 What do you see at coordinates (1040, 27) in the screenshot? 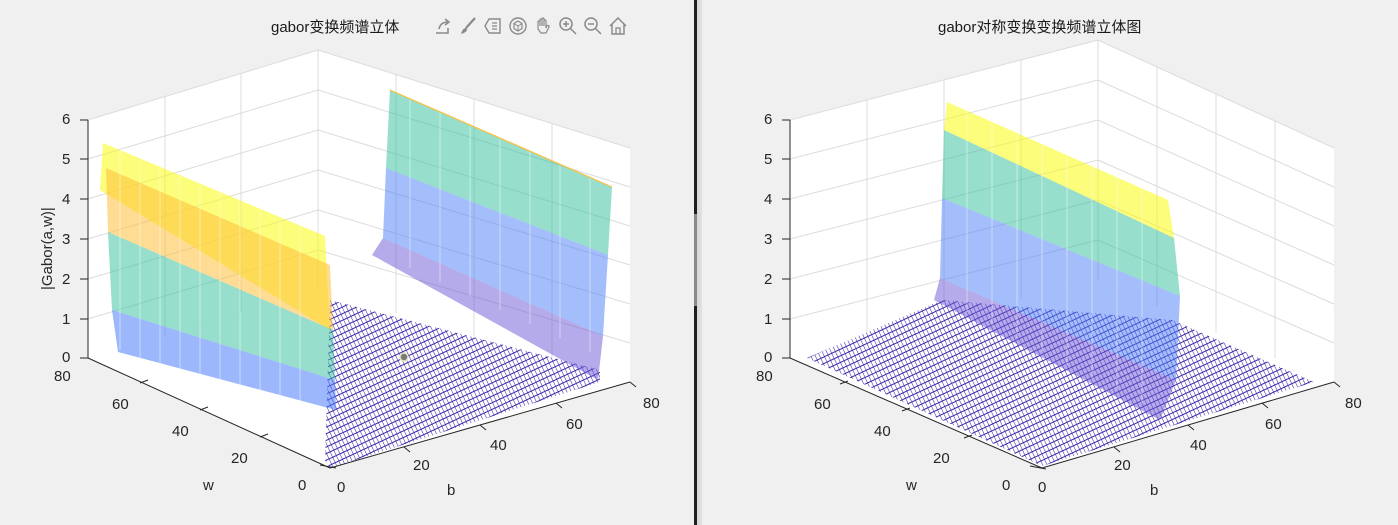
I see `right-plot-title: gabor对称变换变换频谱立体图` at bounding box center [1040, 27].